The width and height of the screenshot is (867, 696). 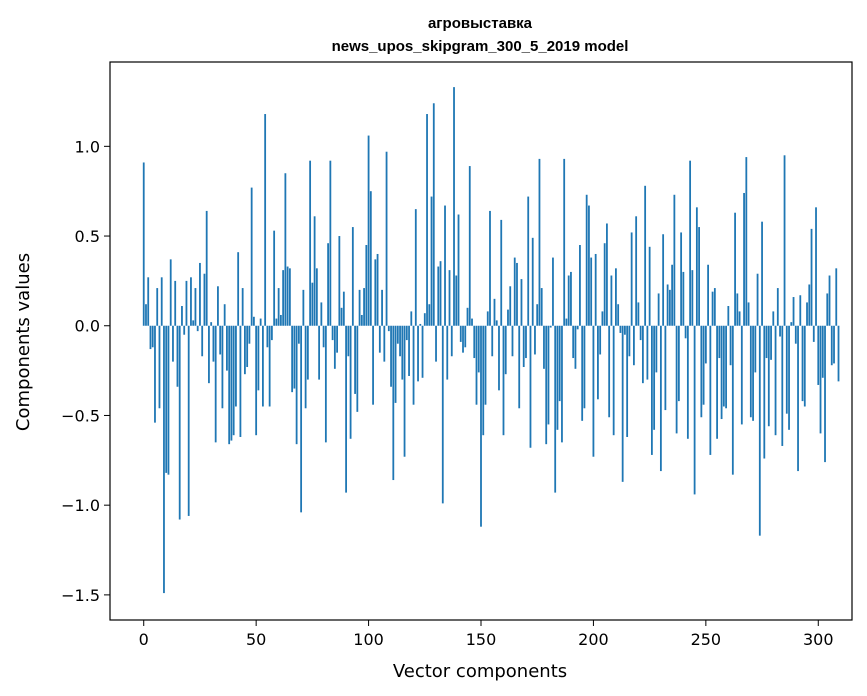 What do you see at coordinates (85, 371) in the screenshot?
I see `y-axis-ticks: −1.5 −1.0 −0.5 0.0 0.5 1.0` at bounding box center [85, 371].